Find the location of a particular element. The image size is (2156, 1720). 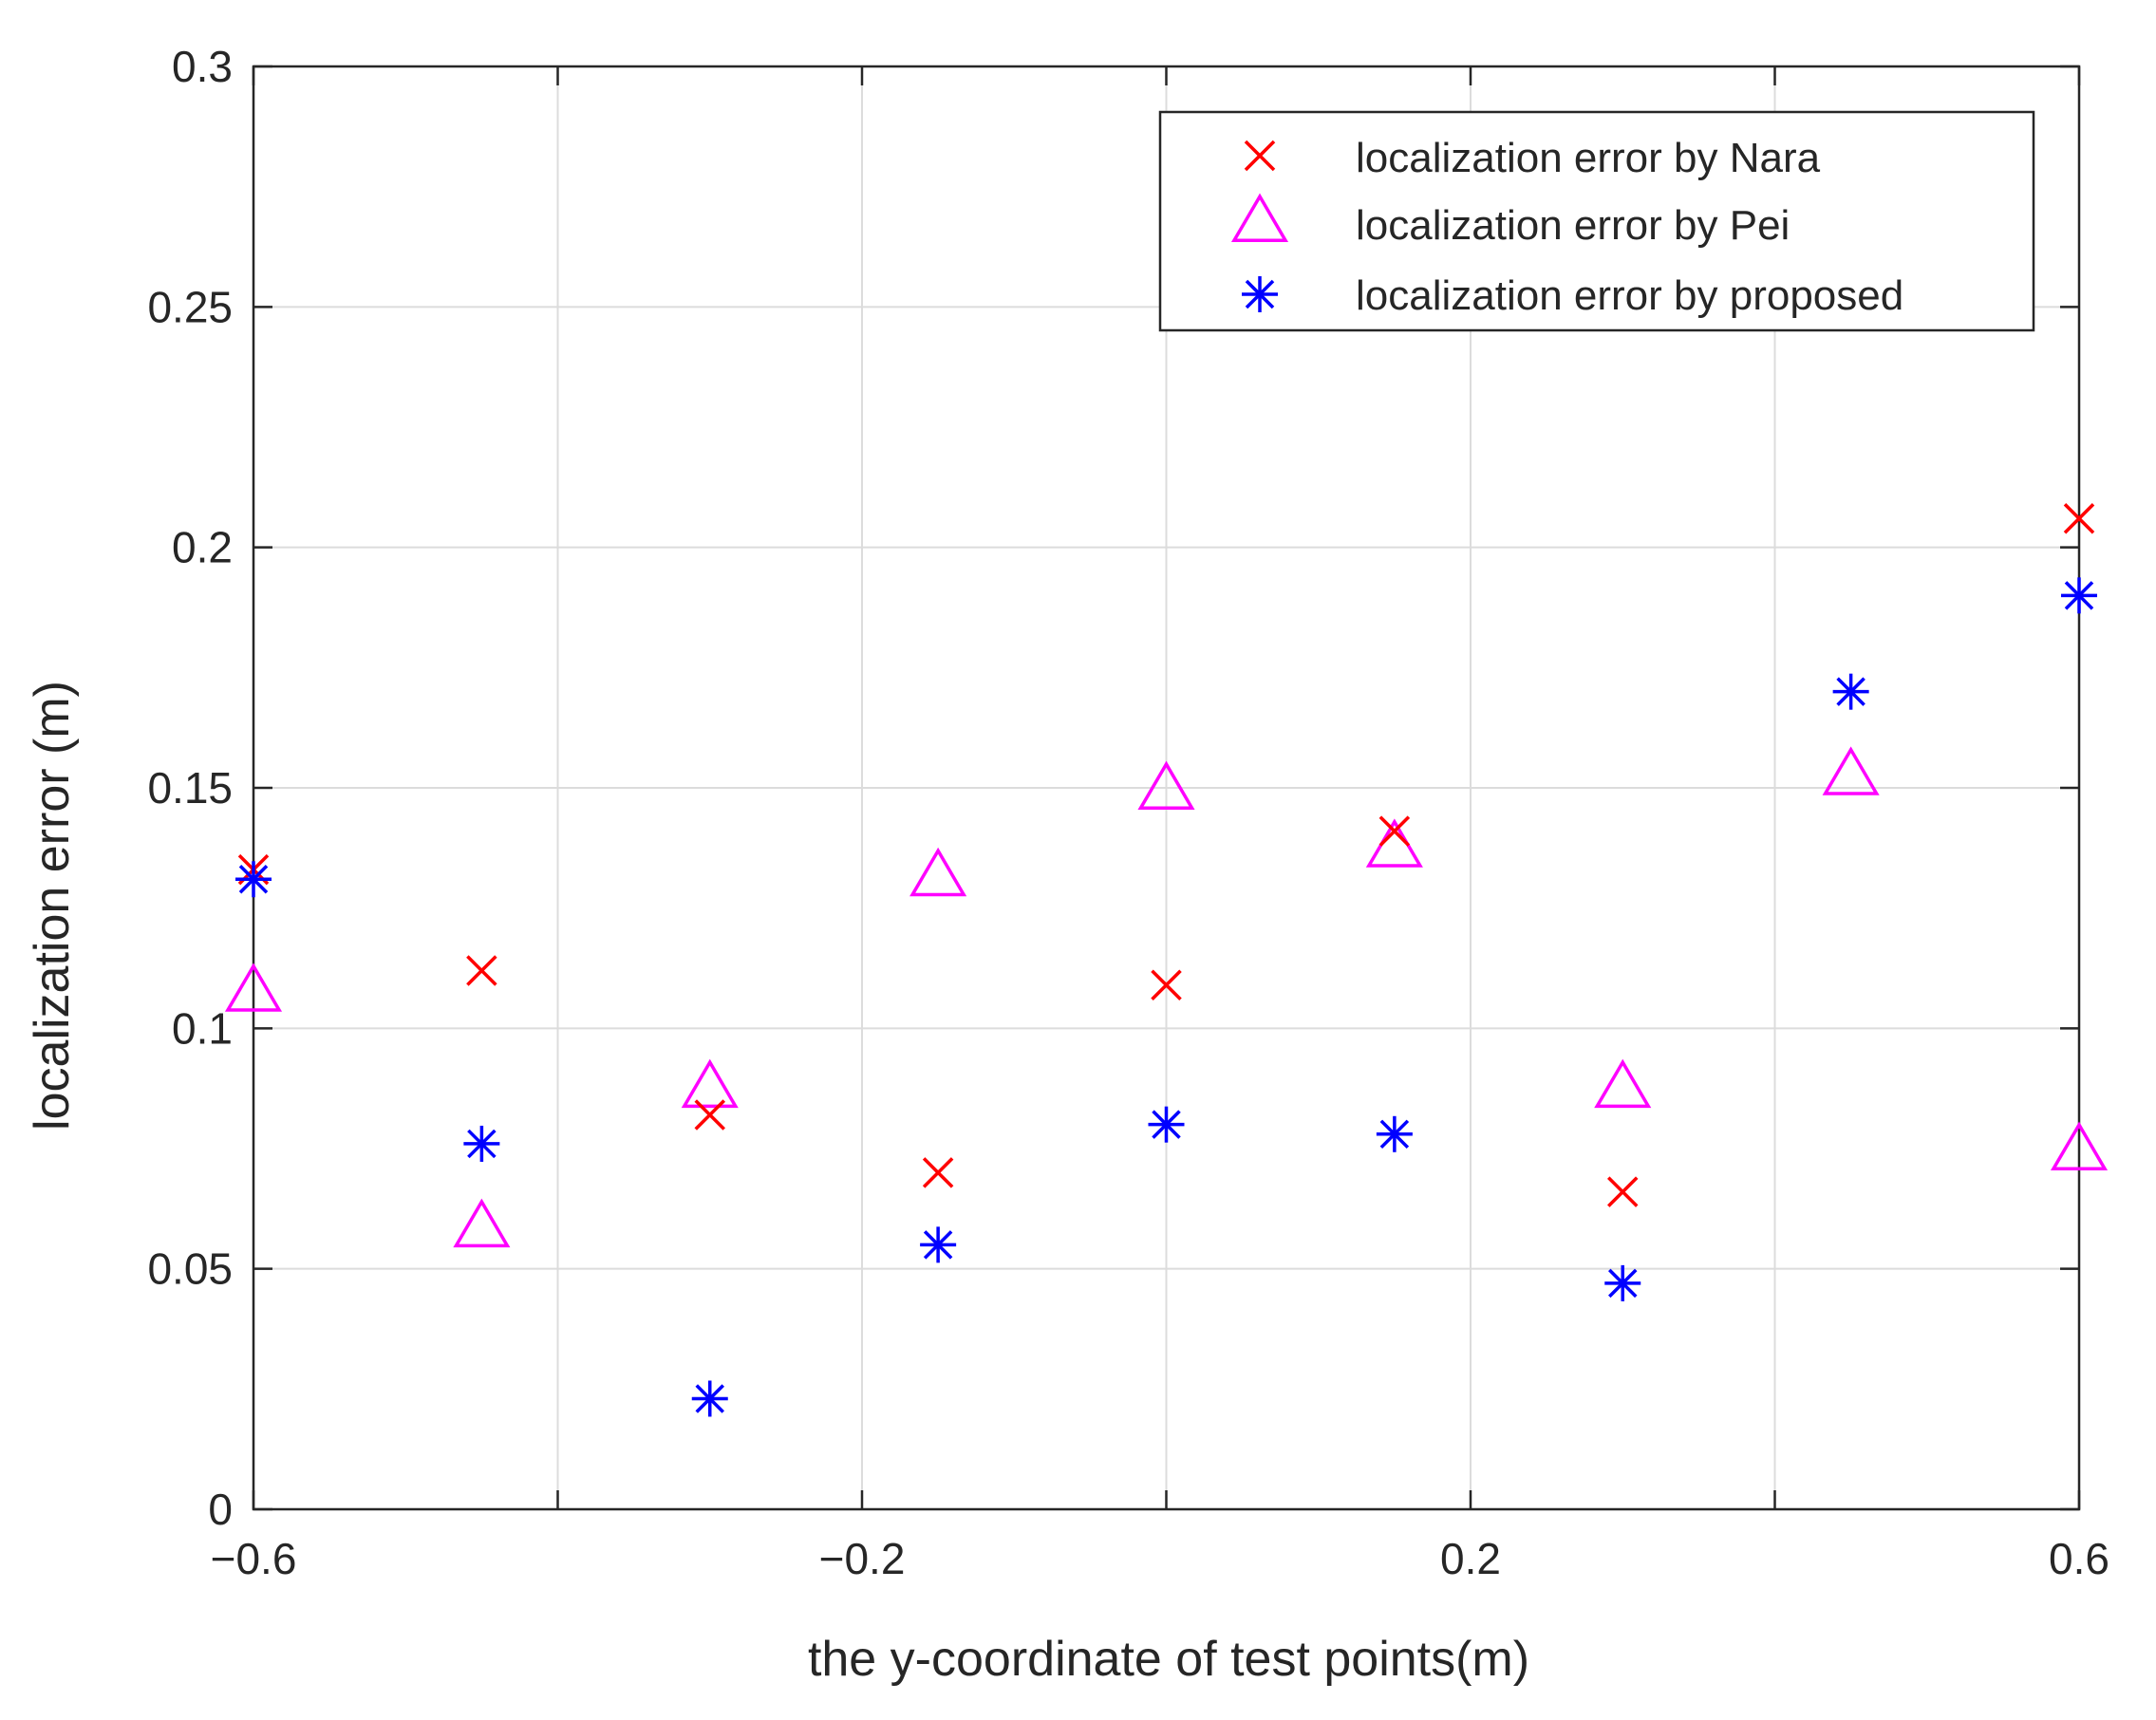

legend-marker-triangle is located at coordinates (1259, 217).